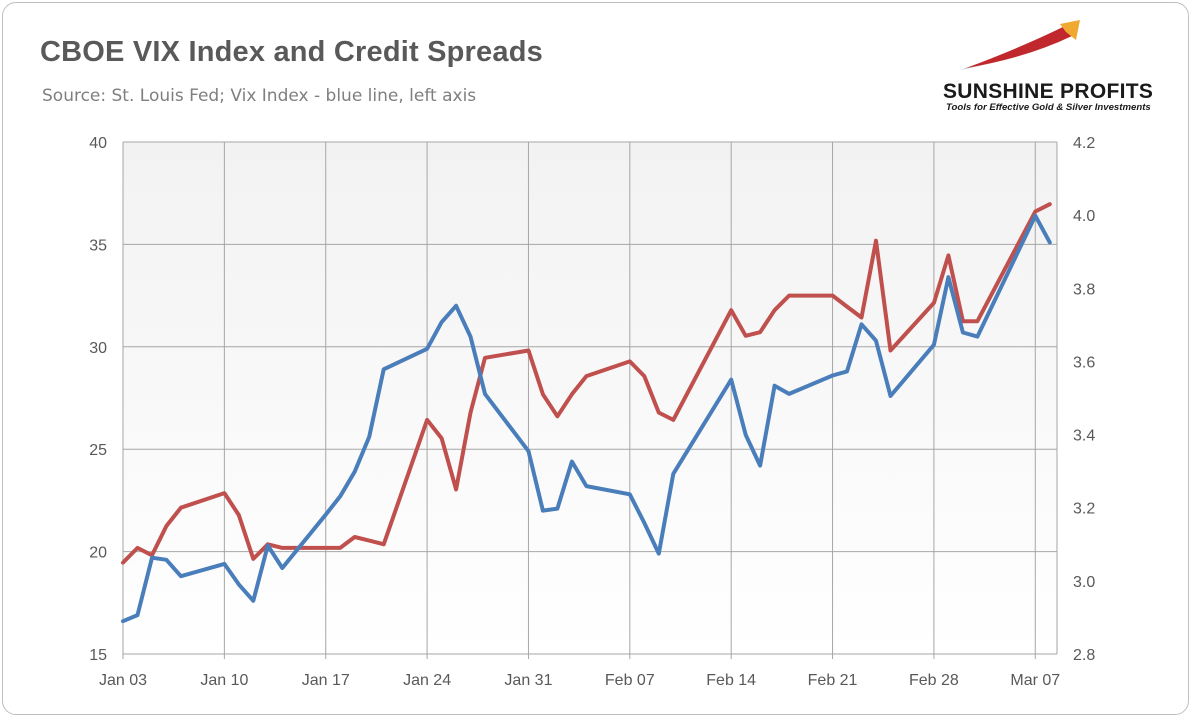 Image resolution: width=1193 pixels, height=719 pixels. I want to click on x-tick-label: Feb 07, so click(630, 680).